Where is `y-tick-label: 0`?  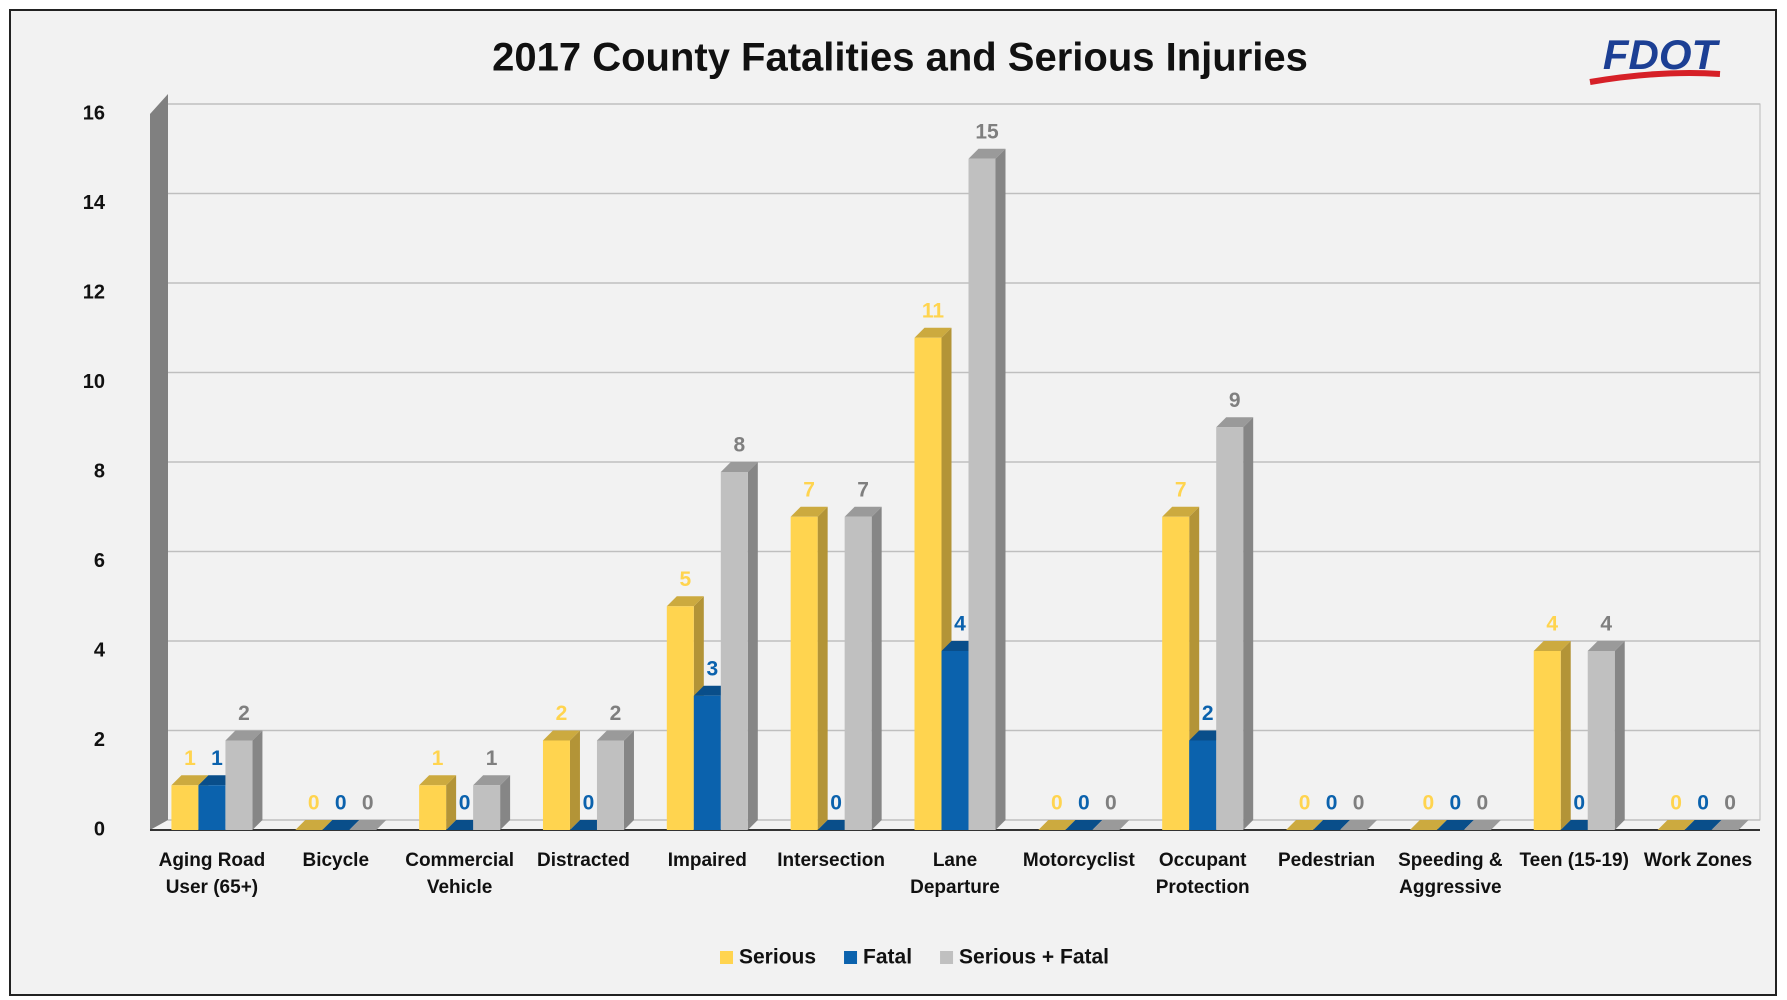
y-tick-label: 0 is located at coordinates (99, 829).